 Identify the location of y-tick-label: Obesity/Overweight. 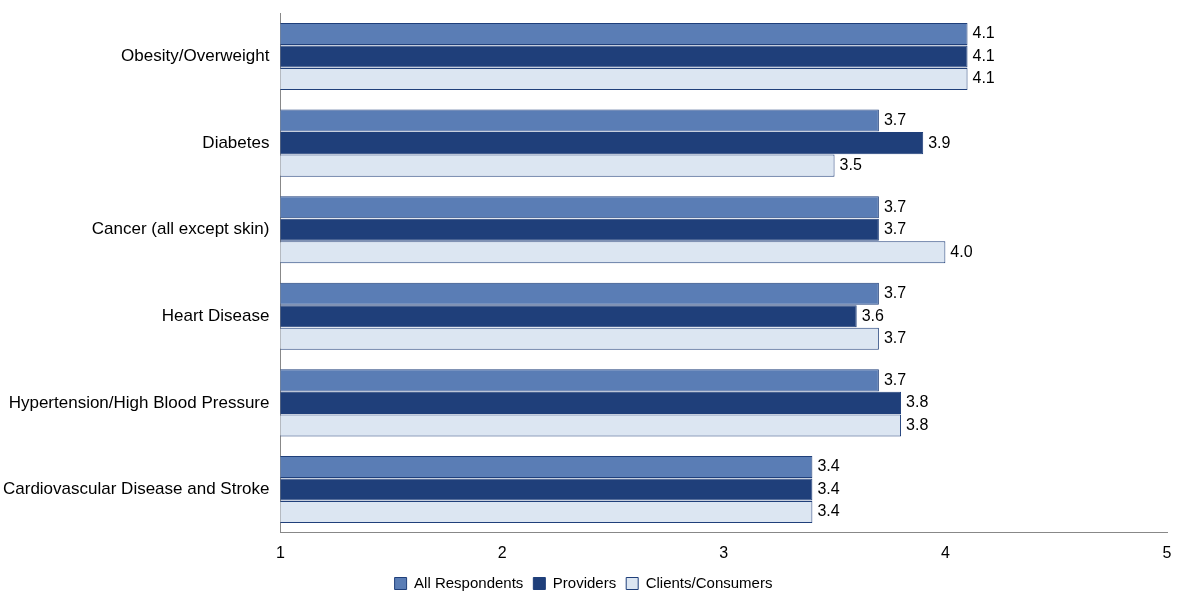
(195, 56).